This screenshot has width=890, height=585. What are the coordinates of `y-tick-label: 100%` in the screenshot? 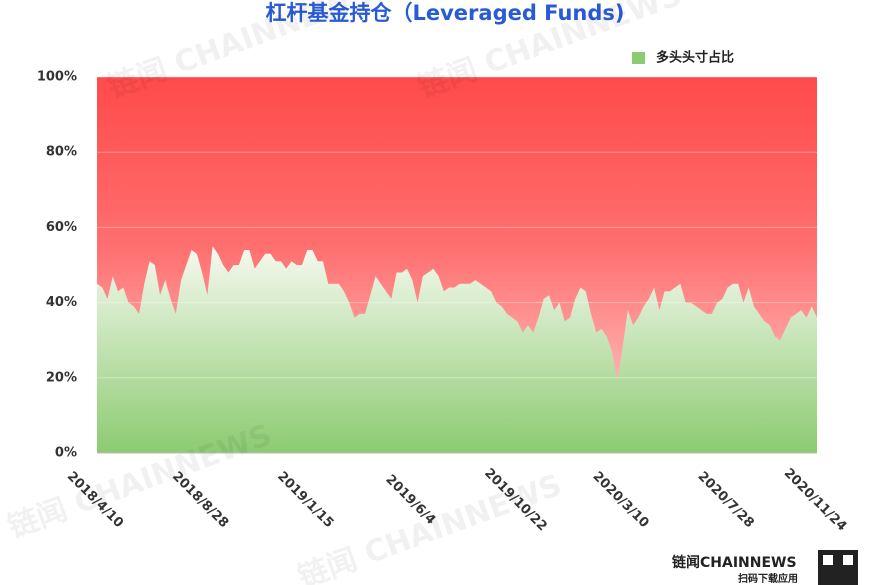 It's located at (57, 77).